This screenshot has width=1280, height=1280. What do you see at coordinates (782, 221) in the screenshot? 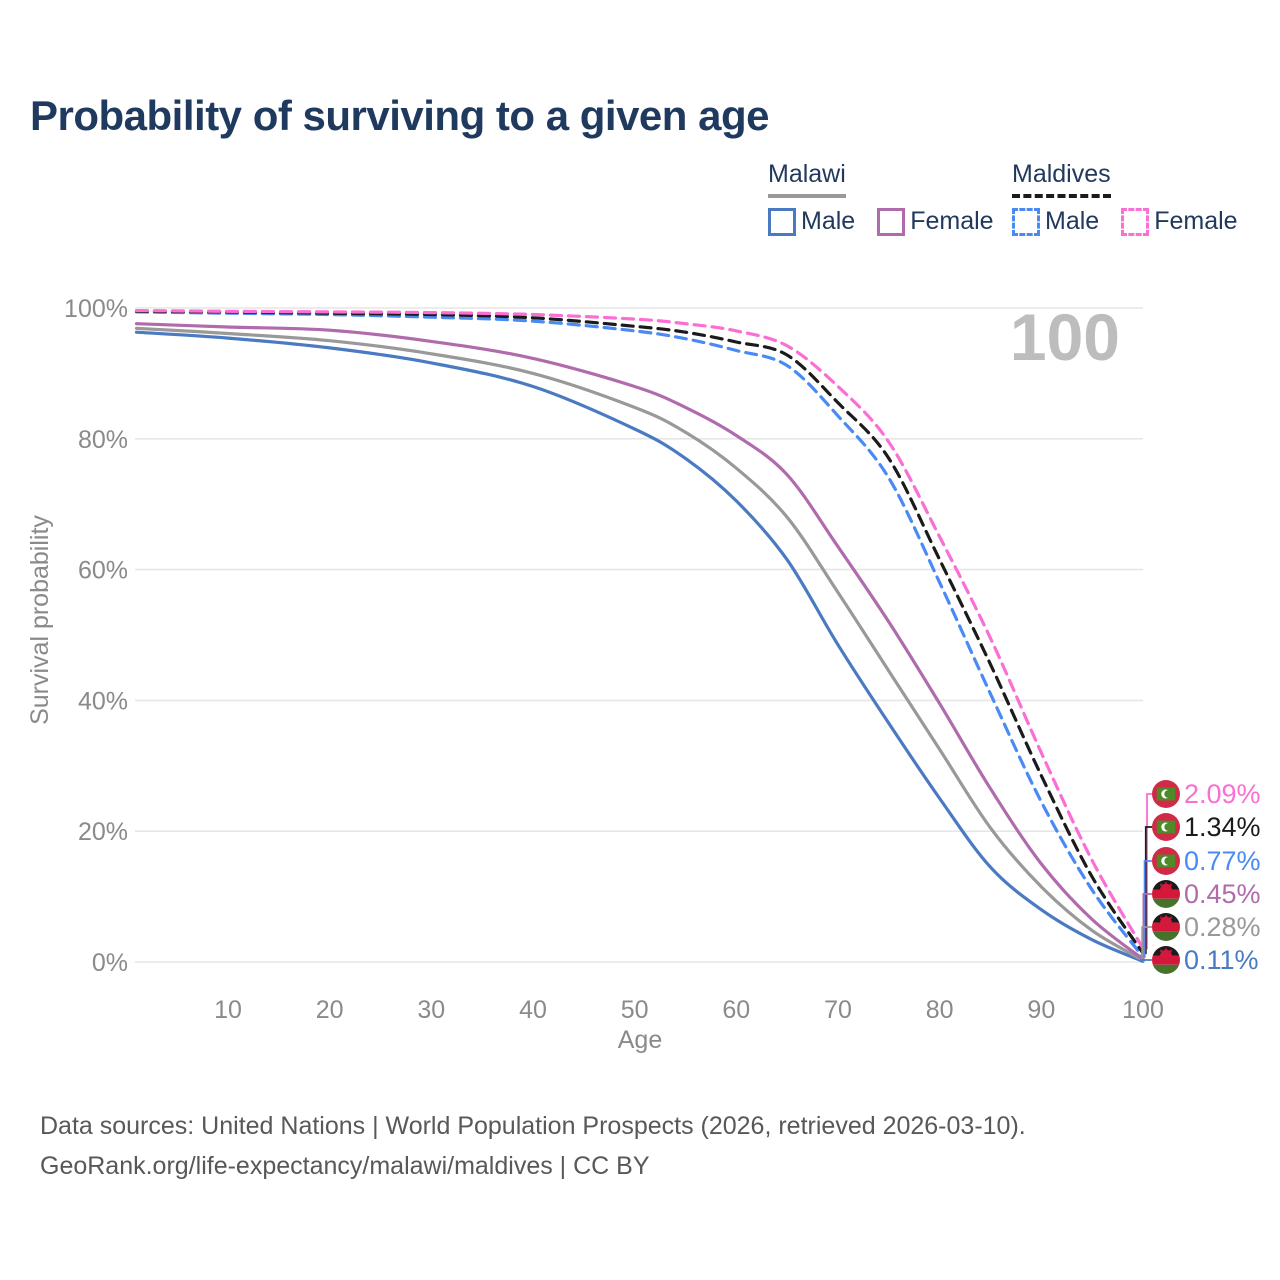
I see `malawi-male-swatch-icon` at bounding box center [782, 221].